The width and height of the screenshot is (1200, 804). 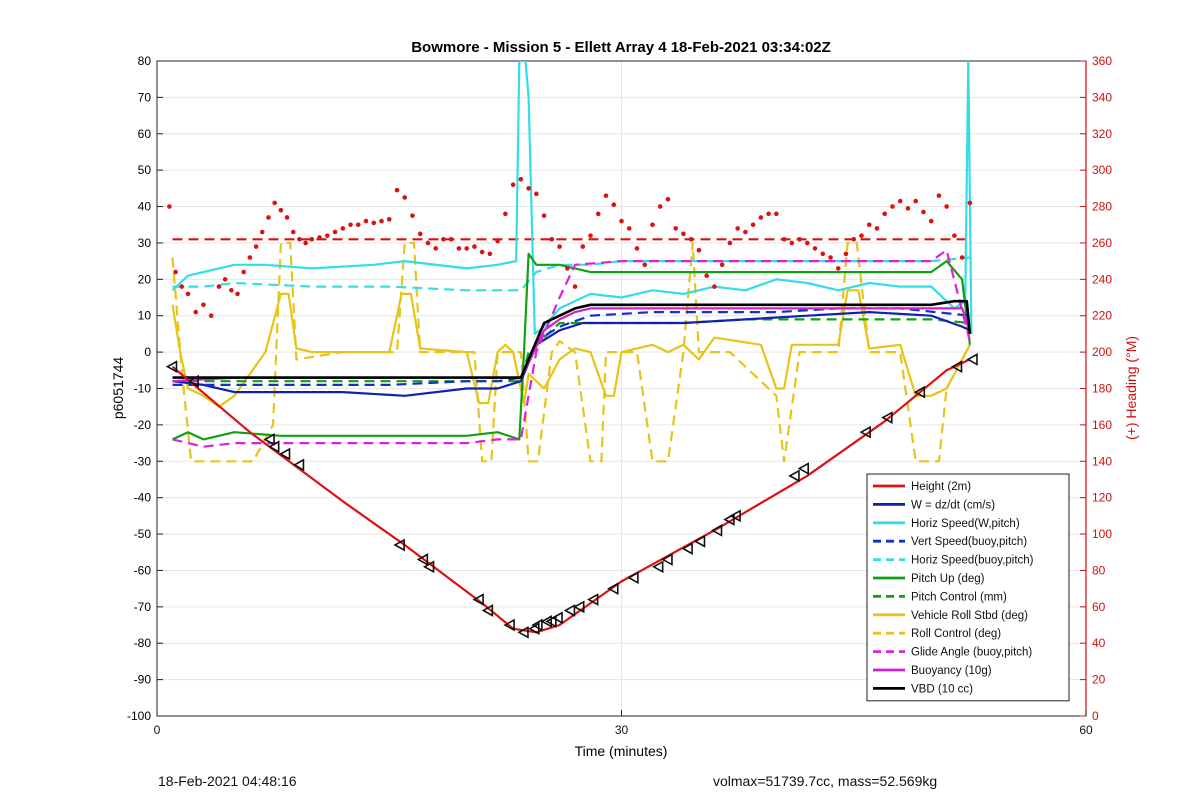 I want to click on x-tick-label: 30, so click(x=622, y=730).